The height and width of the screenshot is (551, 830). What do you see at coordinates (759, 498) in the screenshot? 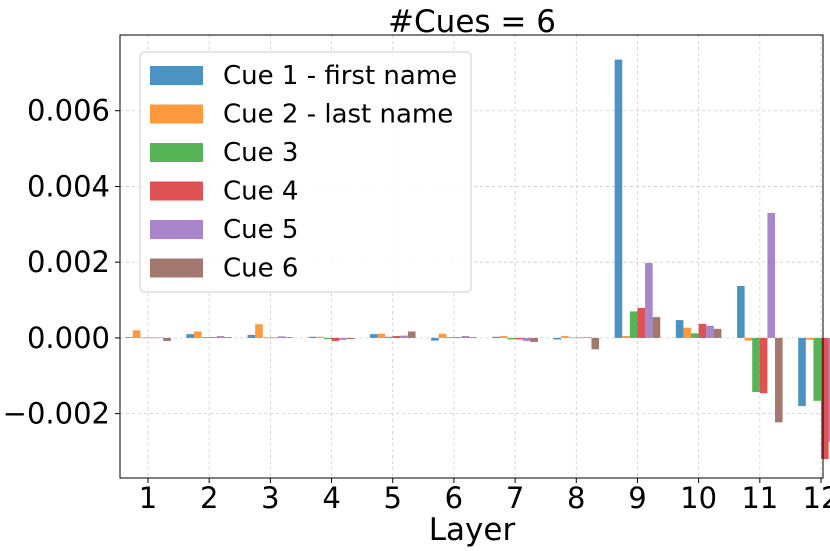
I see `x-tick-label: 11` at bounding box center [759, 498].